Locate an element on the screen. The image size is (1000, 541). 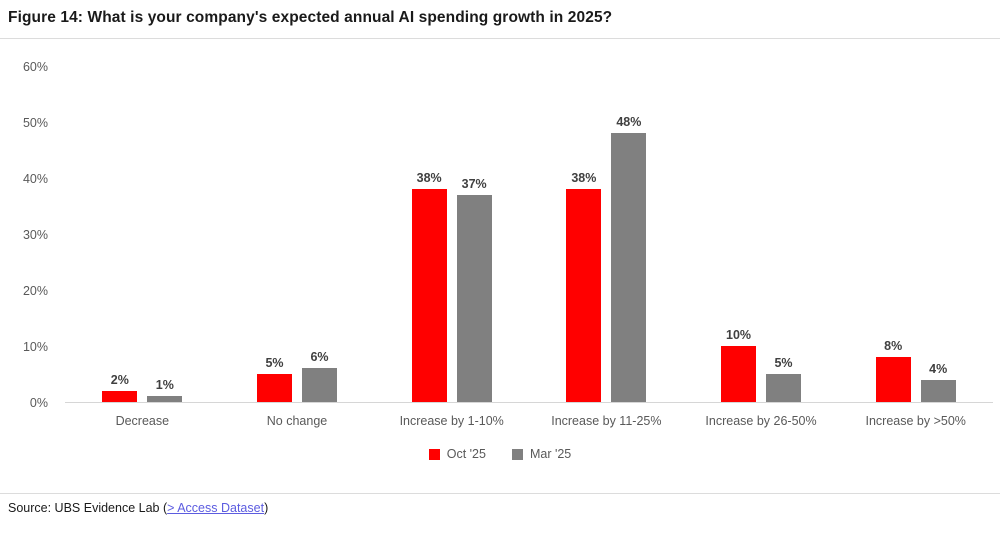
legend-label: Oct '25 is located at coordinates (466, 454).